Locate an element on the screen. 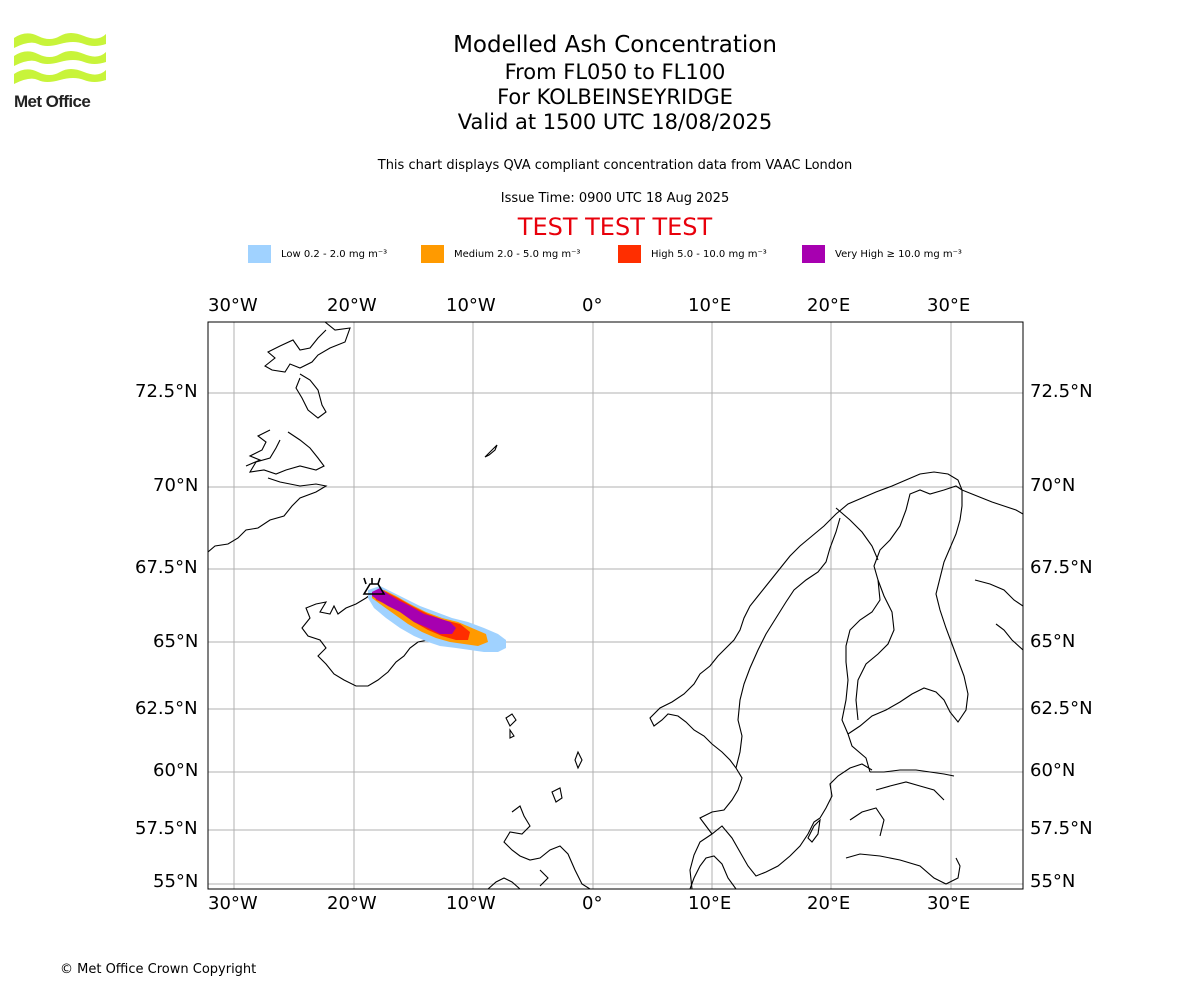 This screenshot has width=1200, height=1000. legend-label: Medium 2.0 - 5.0 mg m⁻³ is located at coordinates (517, 254).